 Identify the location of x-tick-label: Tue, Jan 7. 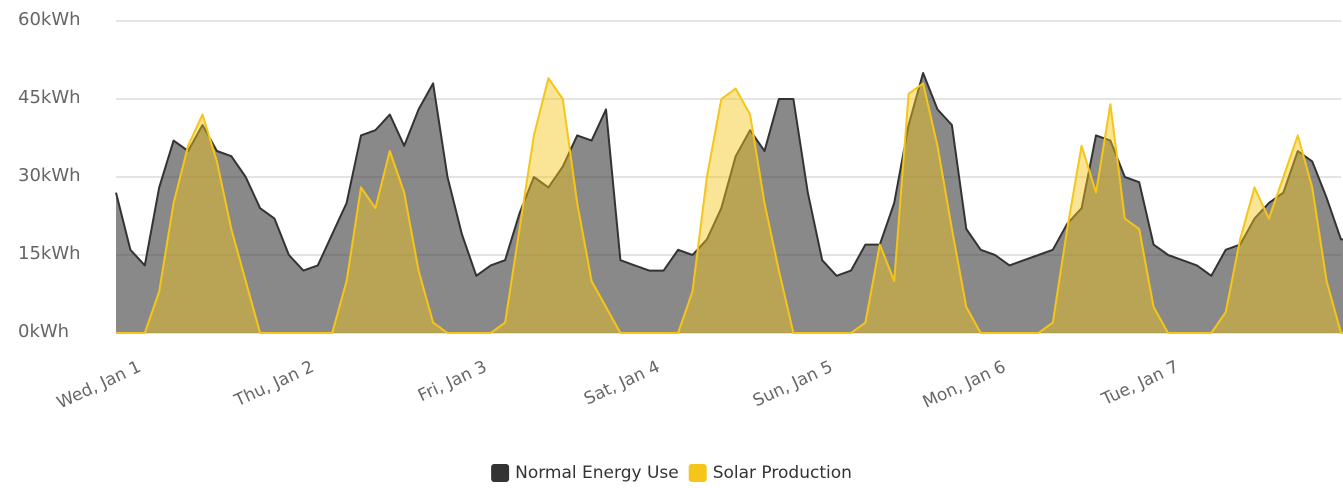
(1140, 383).